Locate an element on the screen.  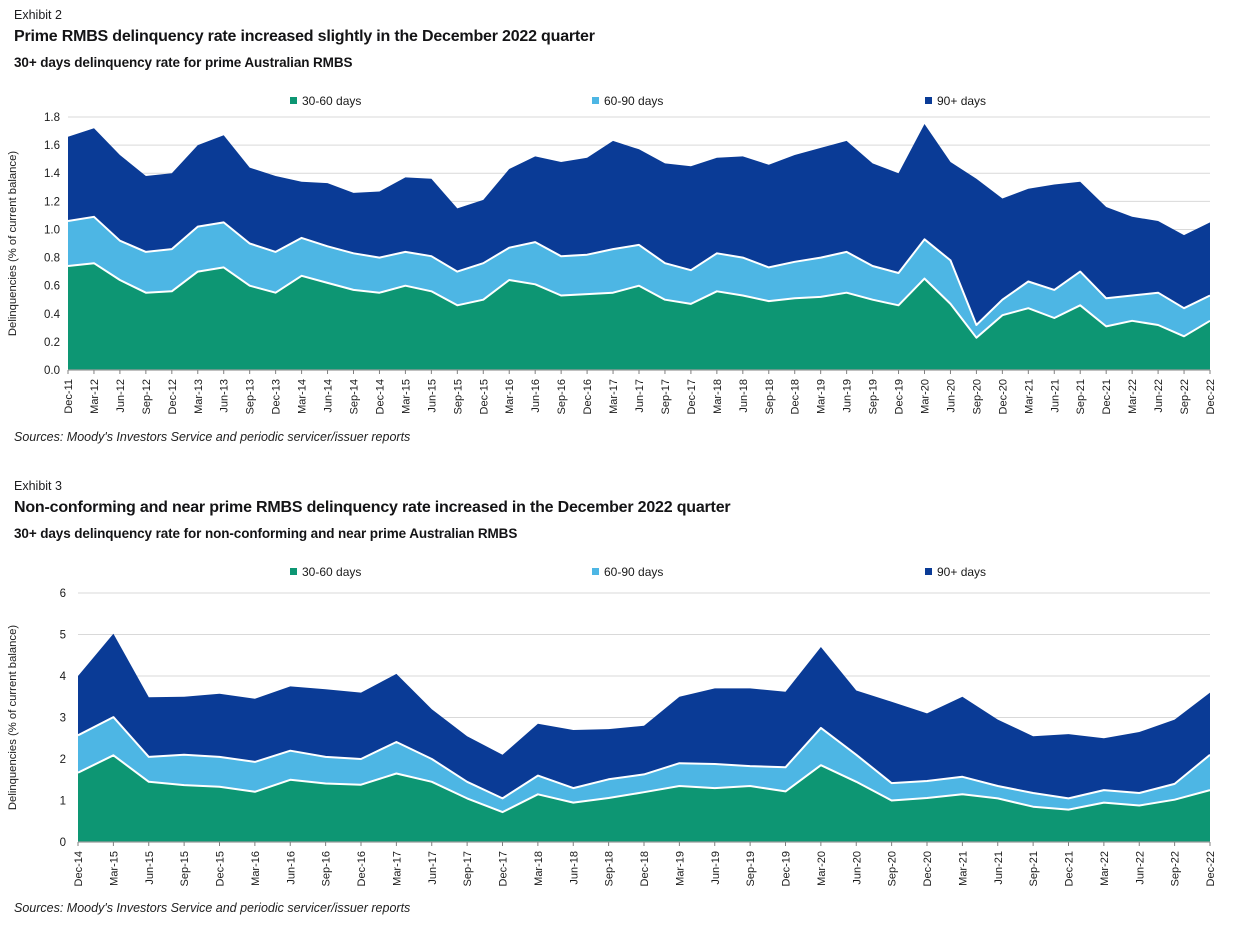
x-tick-label: Mar-17 is located at coordinates (397, 868).